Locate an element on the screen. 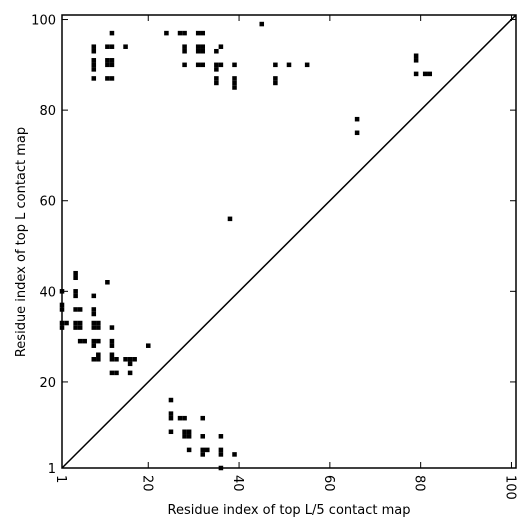  y-tick-label: 40 is located at coordinates (47, 292).